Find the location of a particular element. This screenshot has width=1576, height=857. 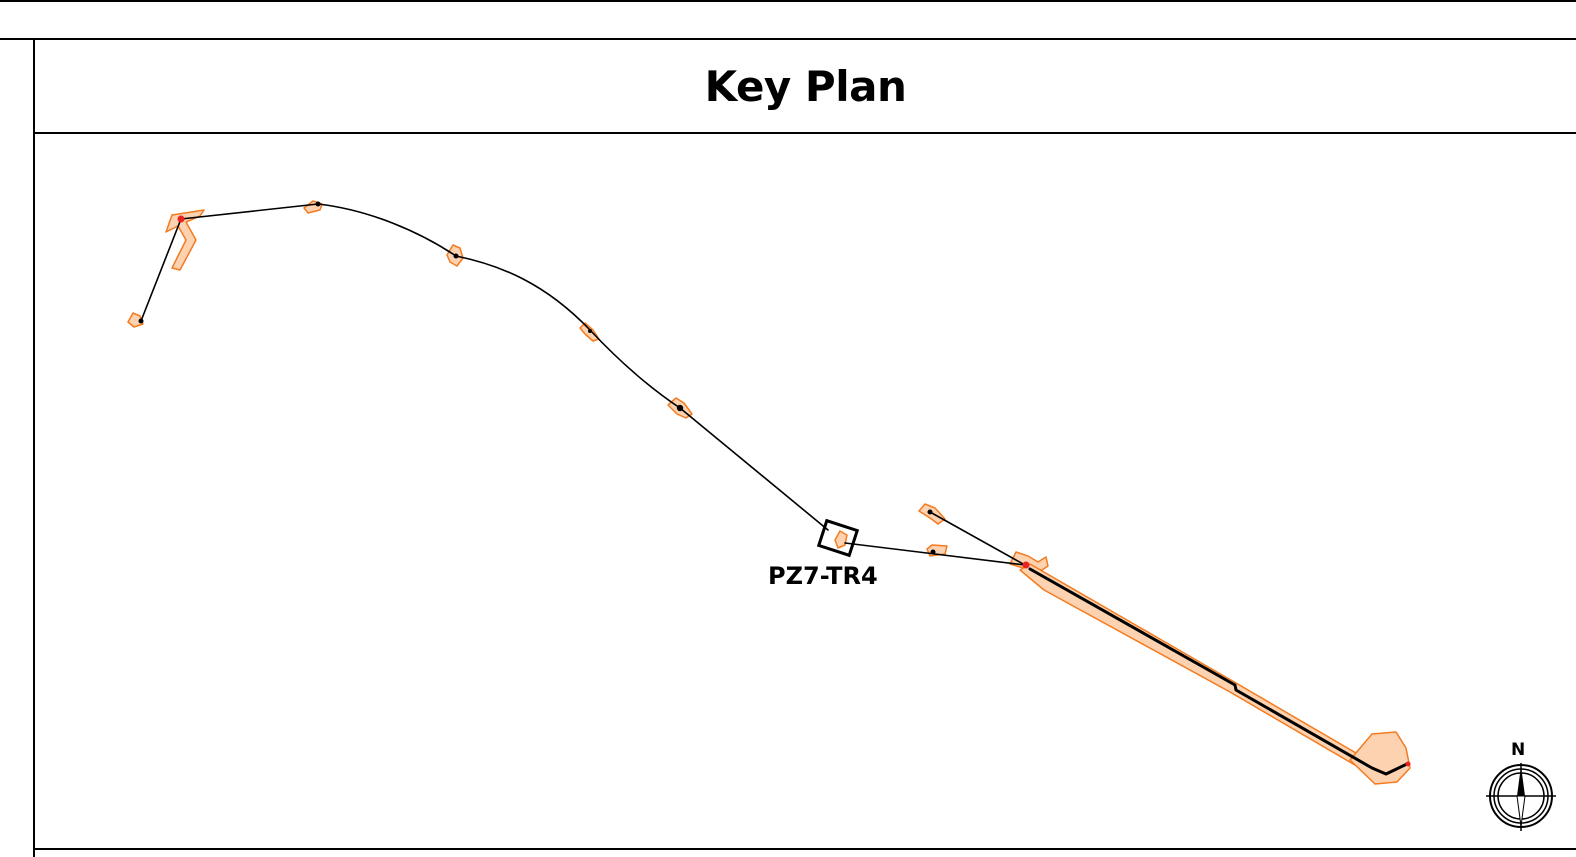

route-diagonal is located at coordinates (754, 469).